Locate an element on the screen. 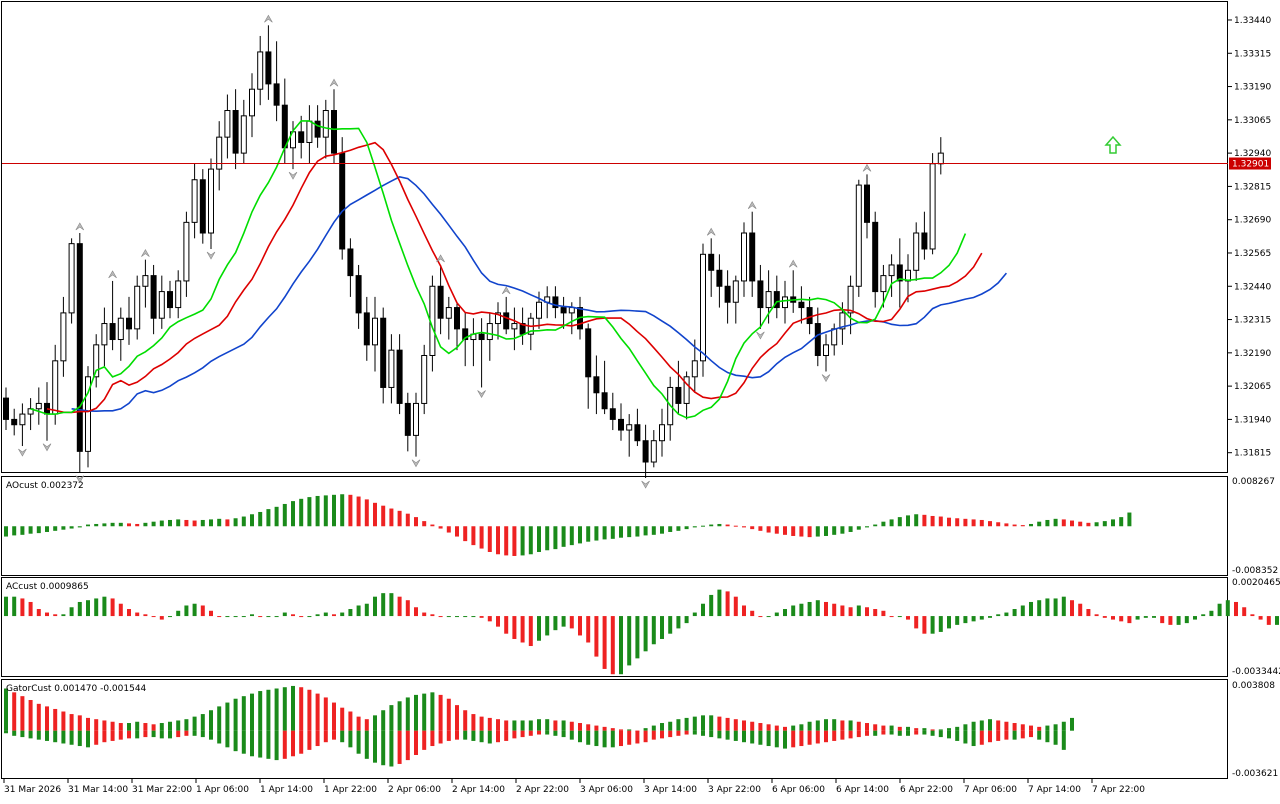 The height and width of the screenshot is (804, 1280). time-tick-label: 1 Apr 22:00 is located at coordinates (350, 790).